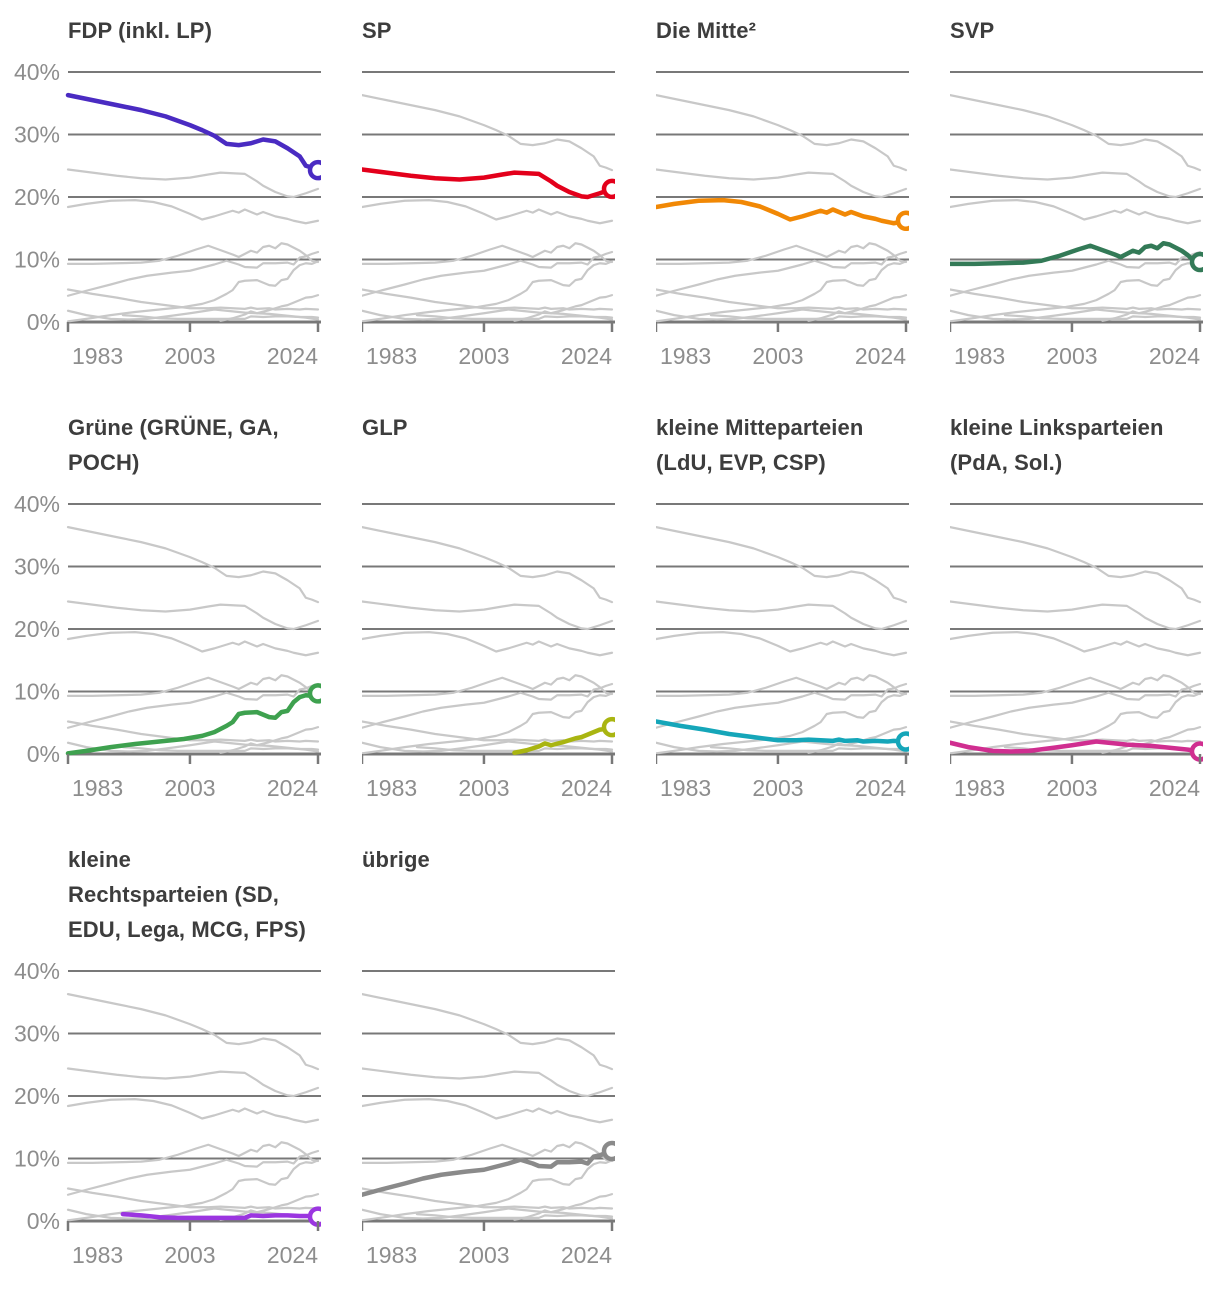 The image size is (1220, 1300). What do you see at coordinates (377, 30) in the screenshot?
I see `panel-title: SP` at bounding box center [377, 30].